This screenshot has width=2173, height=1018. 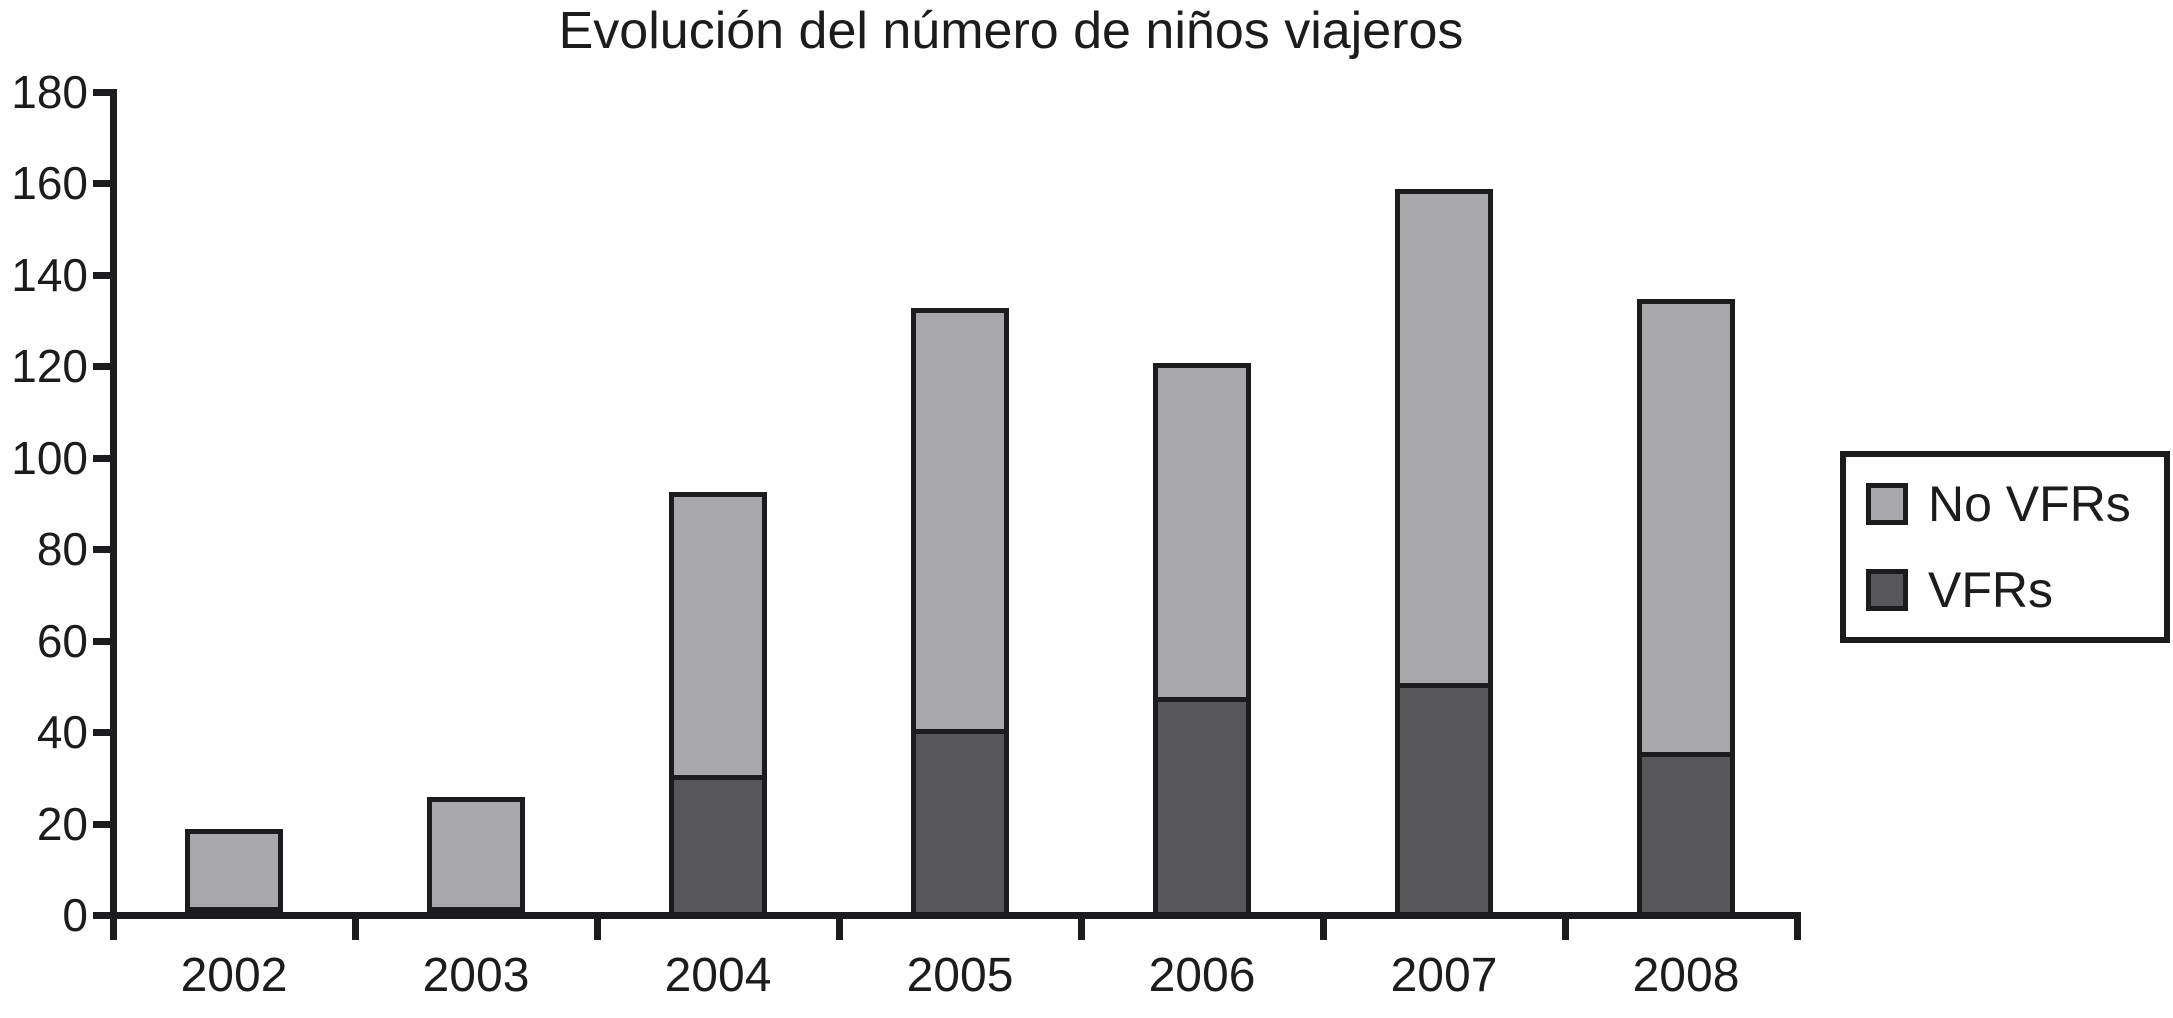 I want to click on y-tick-label: 0, so click(x=75, y=915).